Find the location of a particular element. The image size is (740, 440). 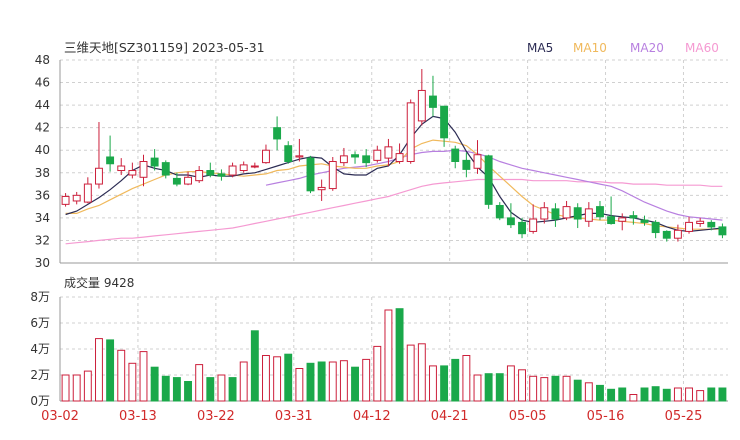

price-tick-label: 30 is located at coordinates (42, 263).